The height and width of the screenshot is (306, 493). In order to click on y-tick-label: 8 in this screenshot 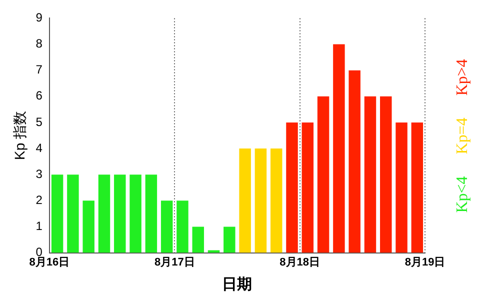, I will do `click(39, 43)`.